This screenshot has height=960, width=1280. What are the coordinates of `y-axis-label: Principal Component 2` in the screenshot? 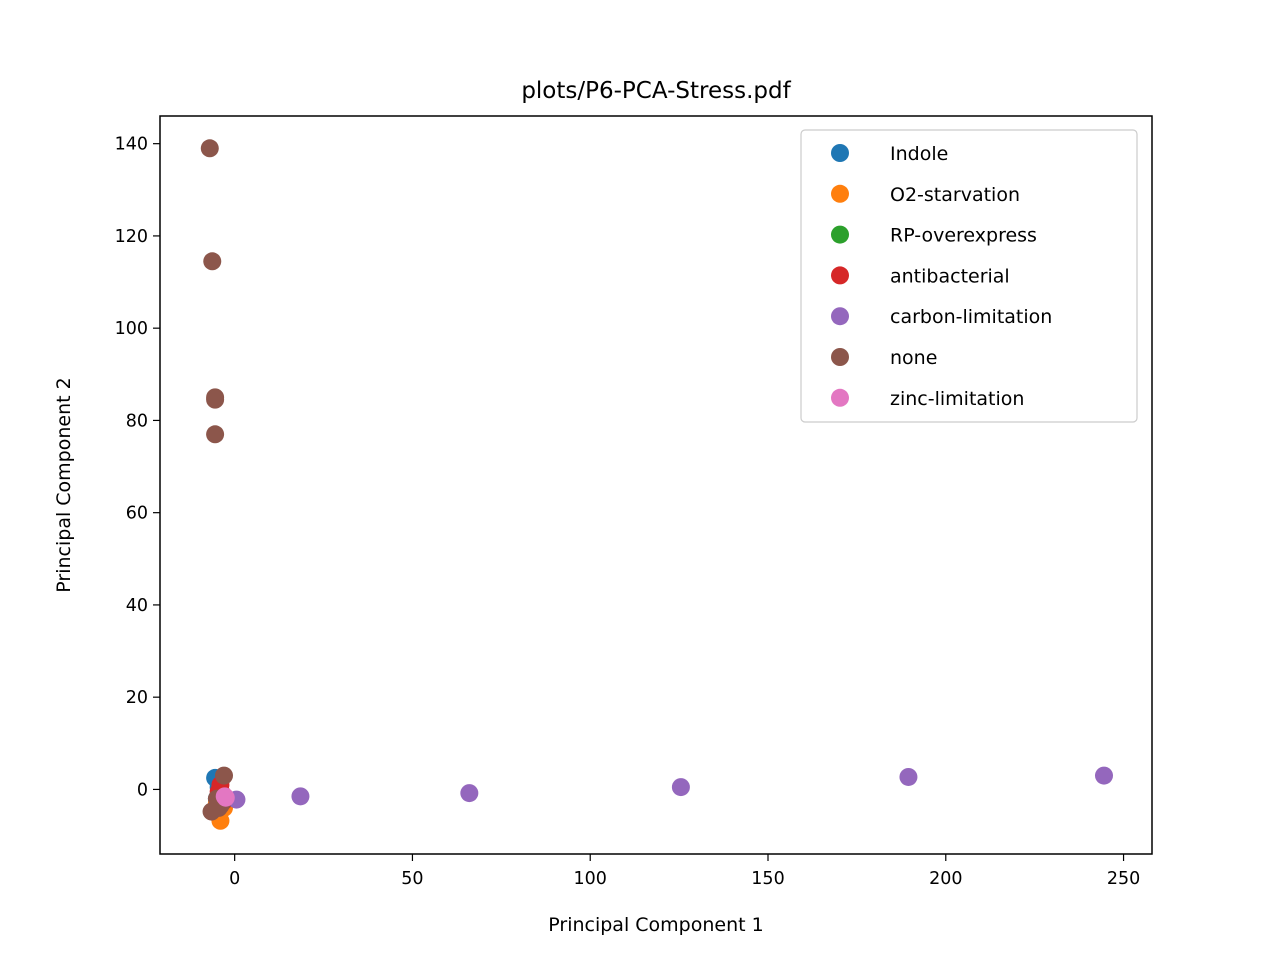 It's located at (64, 484).